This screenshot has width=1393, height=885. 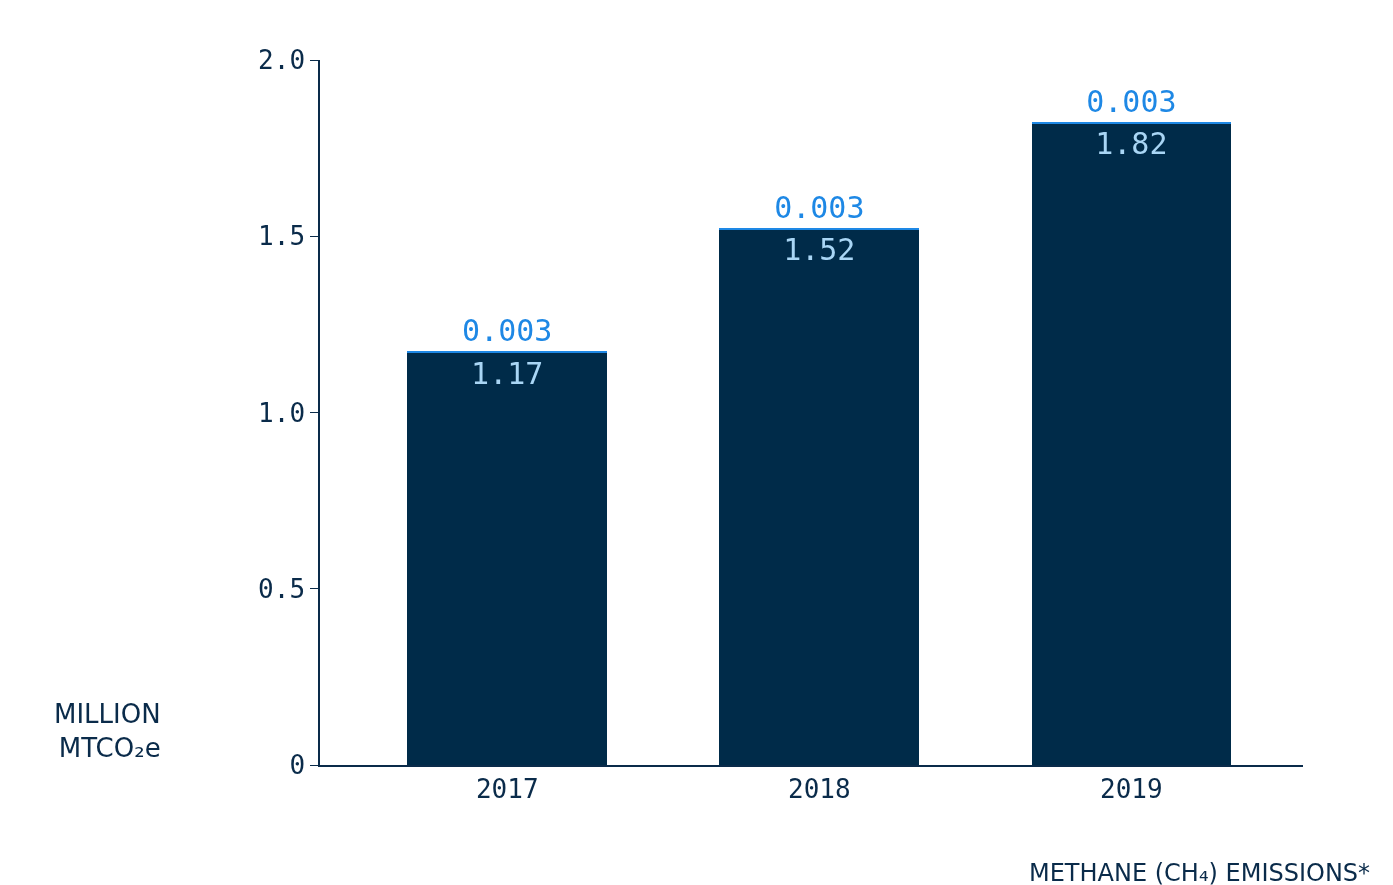 What do you see at coordinates (819, 788) in the screenshot?
I see `x-tick-label: 2018` at bounding box center [819, 788].